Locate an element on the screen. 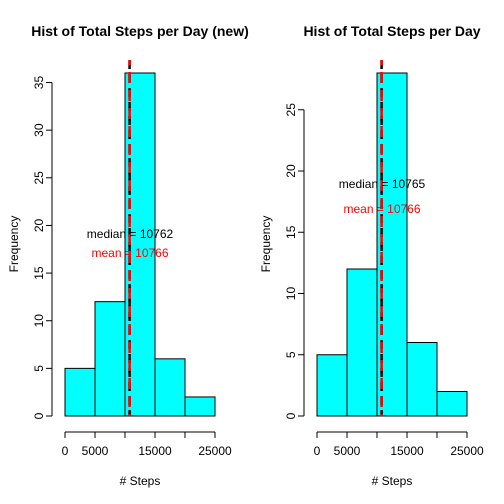  median-annotation: median = 10762 is located at coordinates (130, 234).